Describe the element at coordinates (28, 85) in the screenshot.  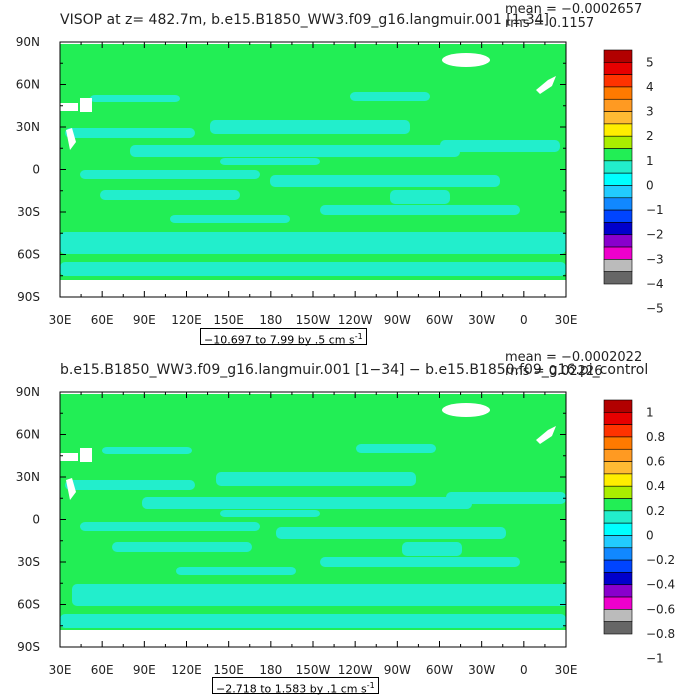
I see `y-tick-label: 60N` at that location.